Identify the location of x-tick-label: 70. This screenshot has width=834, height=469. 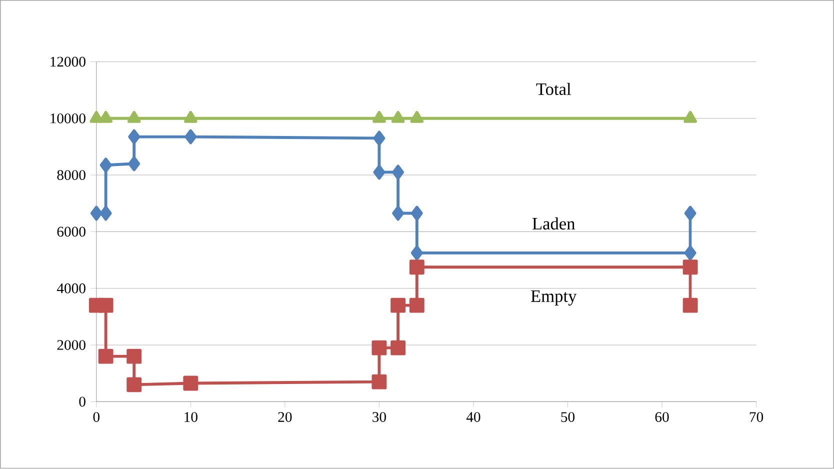
(757, 417).